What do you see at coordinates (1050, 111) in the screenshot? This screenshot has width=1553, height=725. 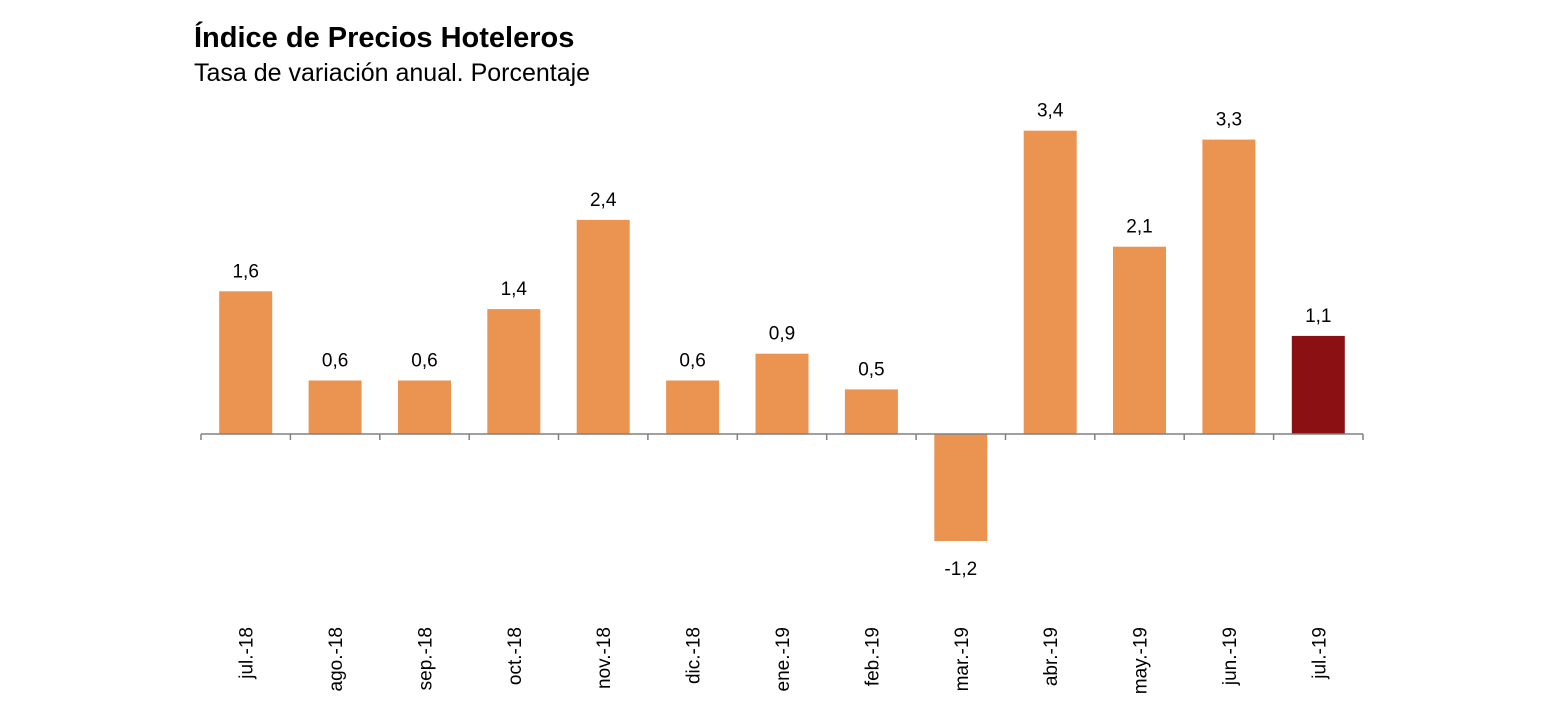 I see `data-label: 3,4` at bounding box center [1050, 111].